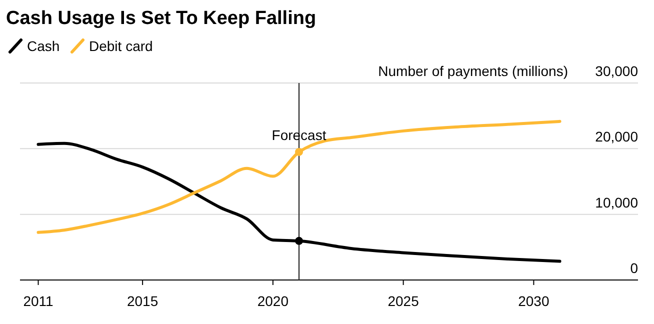 Image resolution: width=654 pixels, height=324 pixels. I want to click on y-axis-title: Number of payments (millions), so click(473, 71).